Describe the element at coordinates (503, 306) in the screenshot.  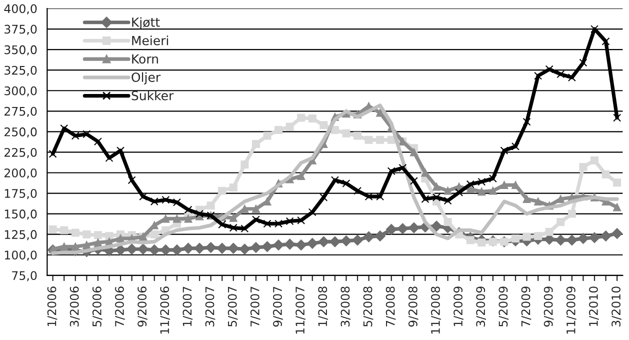
I see `x-tick-label: 5/2009` at that location.